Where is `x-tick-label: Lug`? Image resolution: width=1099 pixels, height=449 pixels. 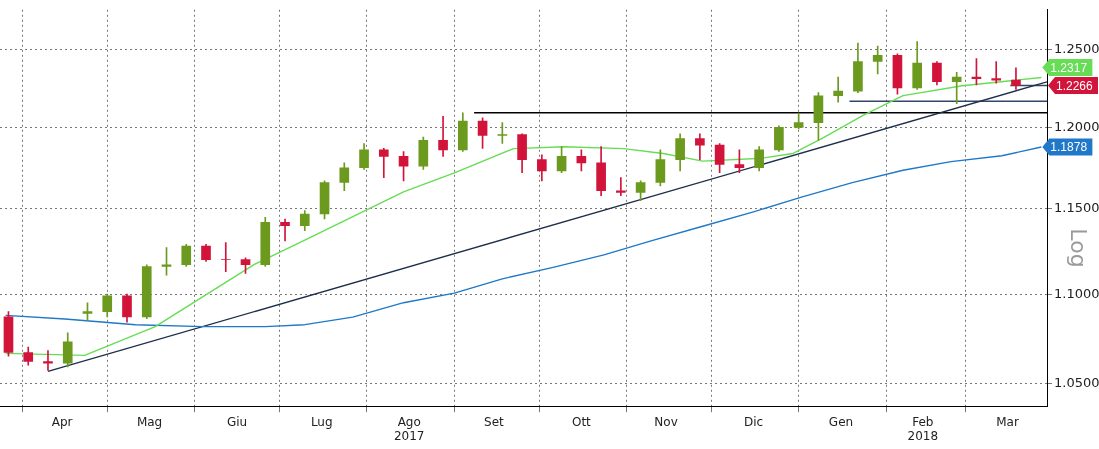
x-tick-label: Lug is located at coordinates (321, 421).